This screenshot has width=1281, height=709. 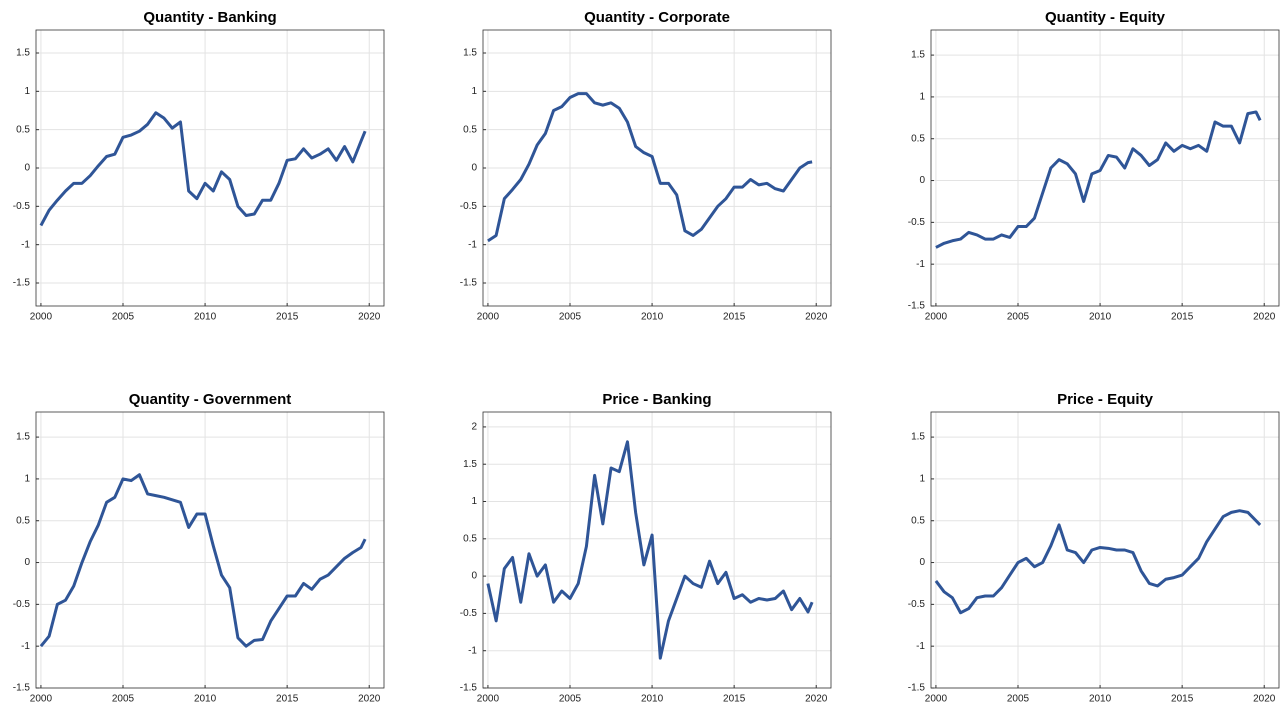 I want to click on y-tick-label: 2, so click(x=474, y=427).